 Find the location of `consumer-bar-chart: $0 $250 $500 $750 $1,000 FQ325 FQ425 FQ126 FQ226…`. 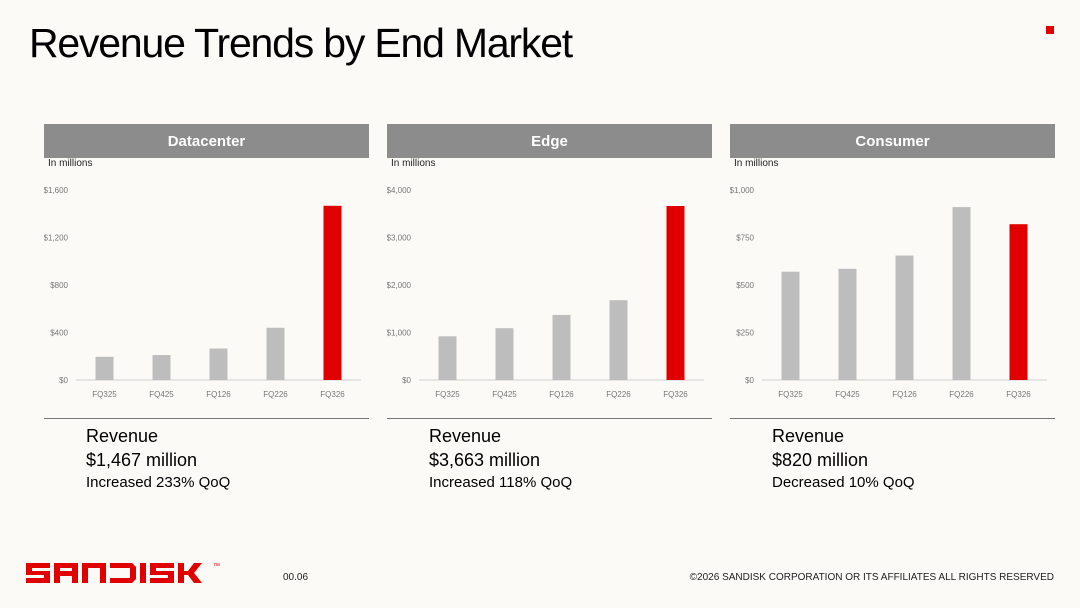

consumer-bar-chart: $0 $250 $500 $750 $1,000 FQ325 FQ425 FQ126 FQ226… is located at coordinates (892, 290).